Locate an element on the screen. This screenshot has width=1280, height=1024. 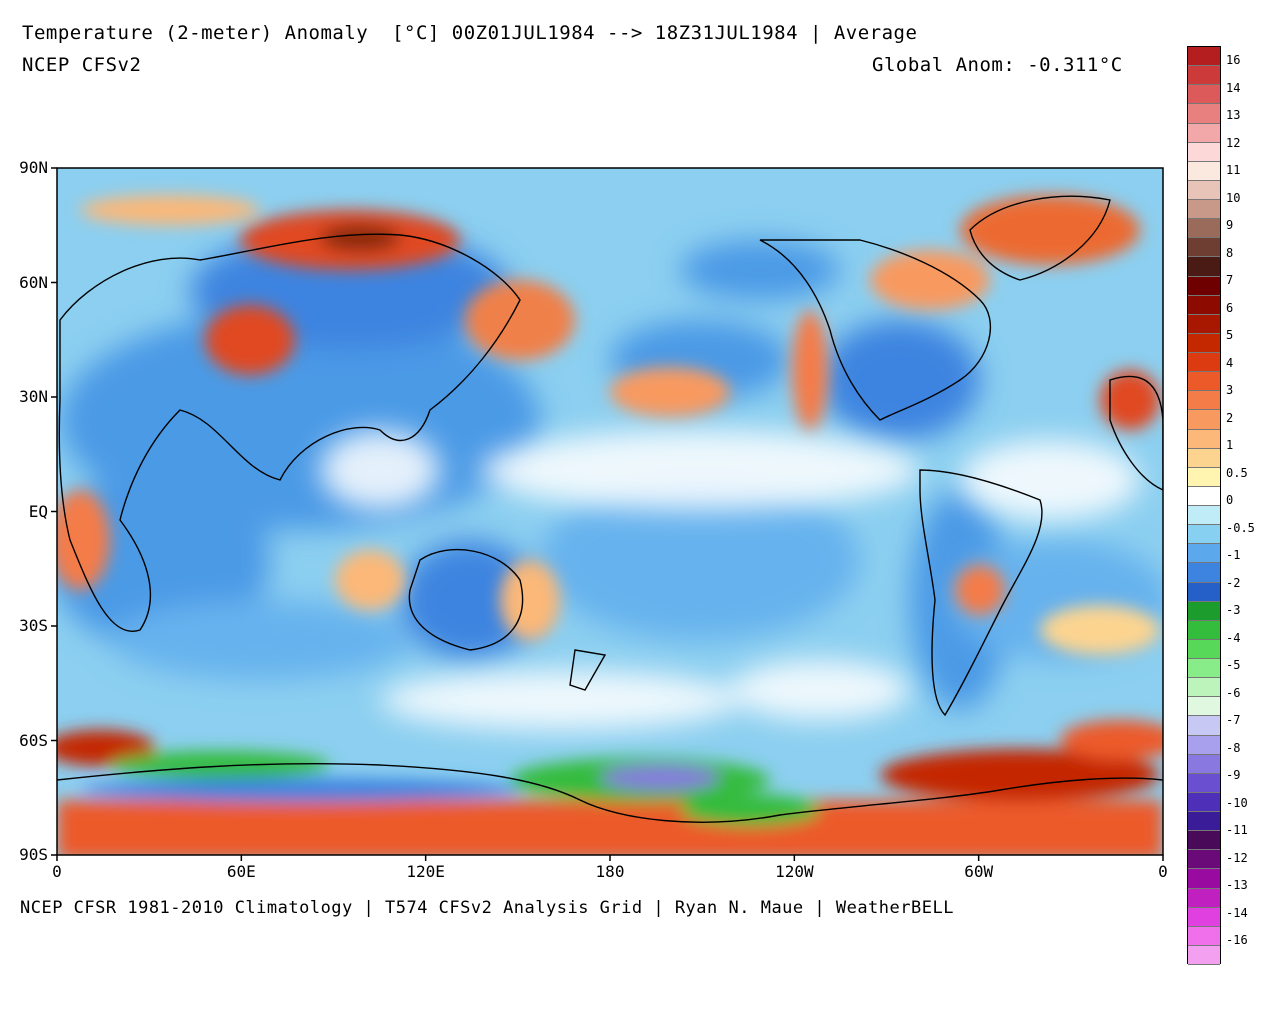
colorbar-label: 16 is located at coordinates (1233, 60).